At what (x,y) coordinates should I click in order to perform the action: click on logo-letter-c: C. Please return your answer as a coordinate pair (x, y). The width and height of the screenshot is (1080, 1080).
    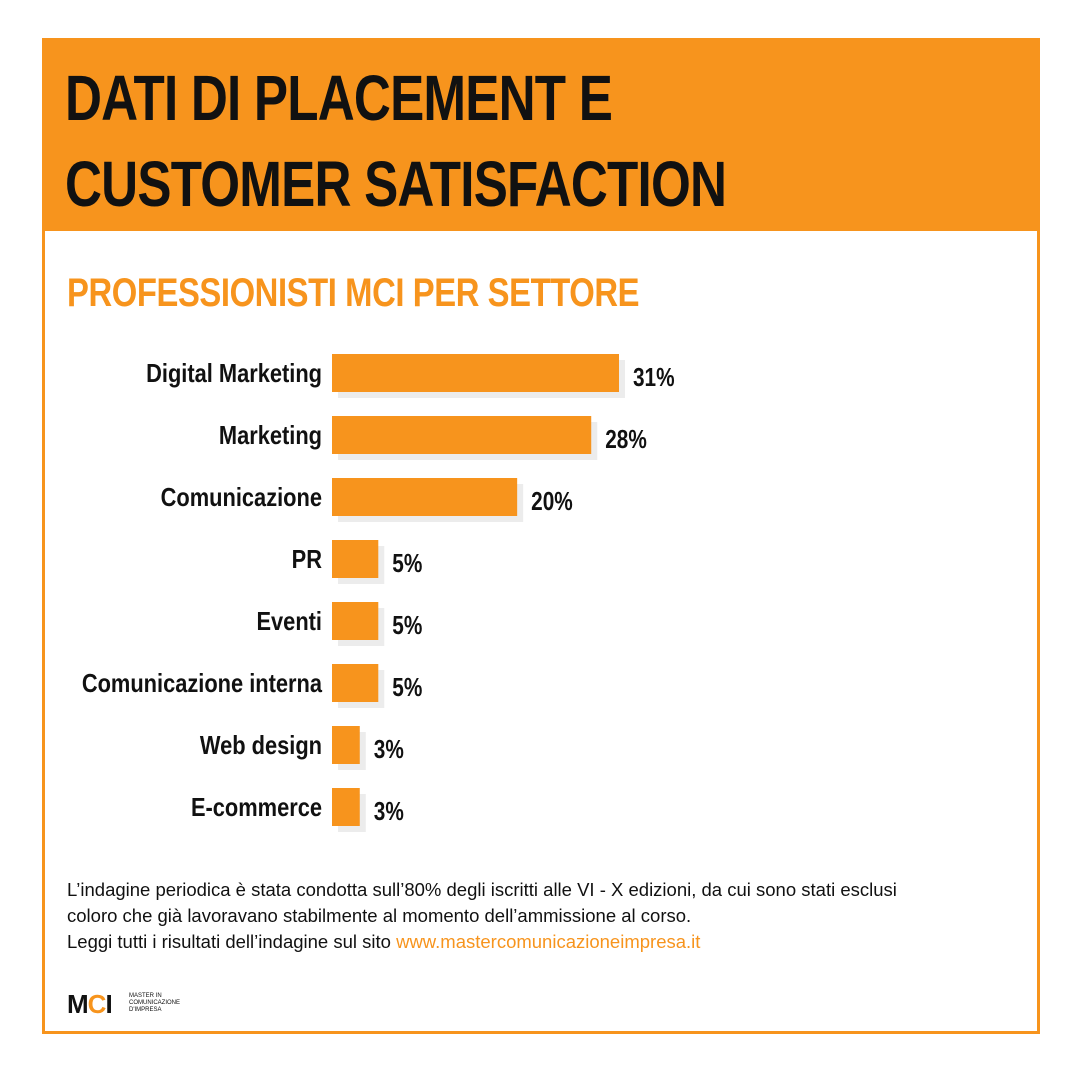
    Looking at the image, I should click on (97, 1004).